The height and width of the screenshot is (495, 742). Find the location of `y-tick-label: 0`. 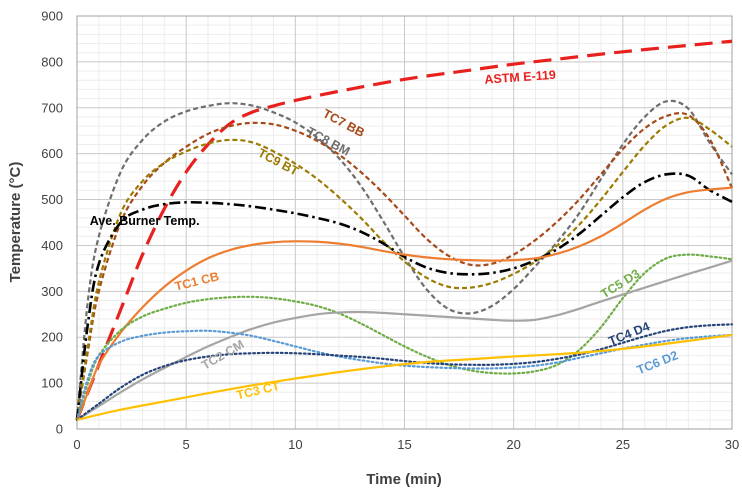

y-tick-label: 0 is located at coordinates (59, 429).